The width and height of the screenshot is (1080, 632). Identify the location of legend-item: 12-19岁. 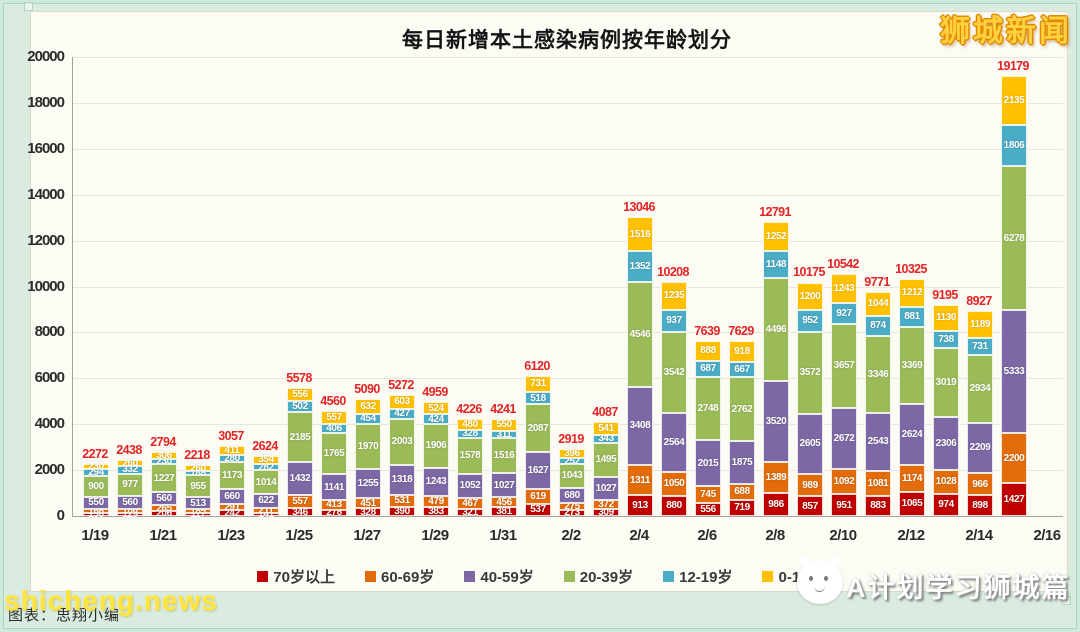
(697, 576).